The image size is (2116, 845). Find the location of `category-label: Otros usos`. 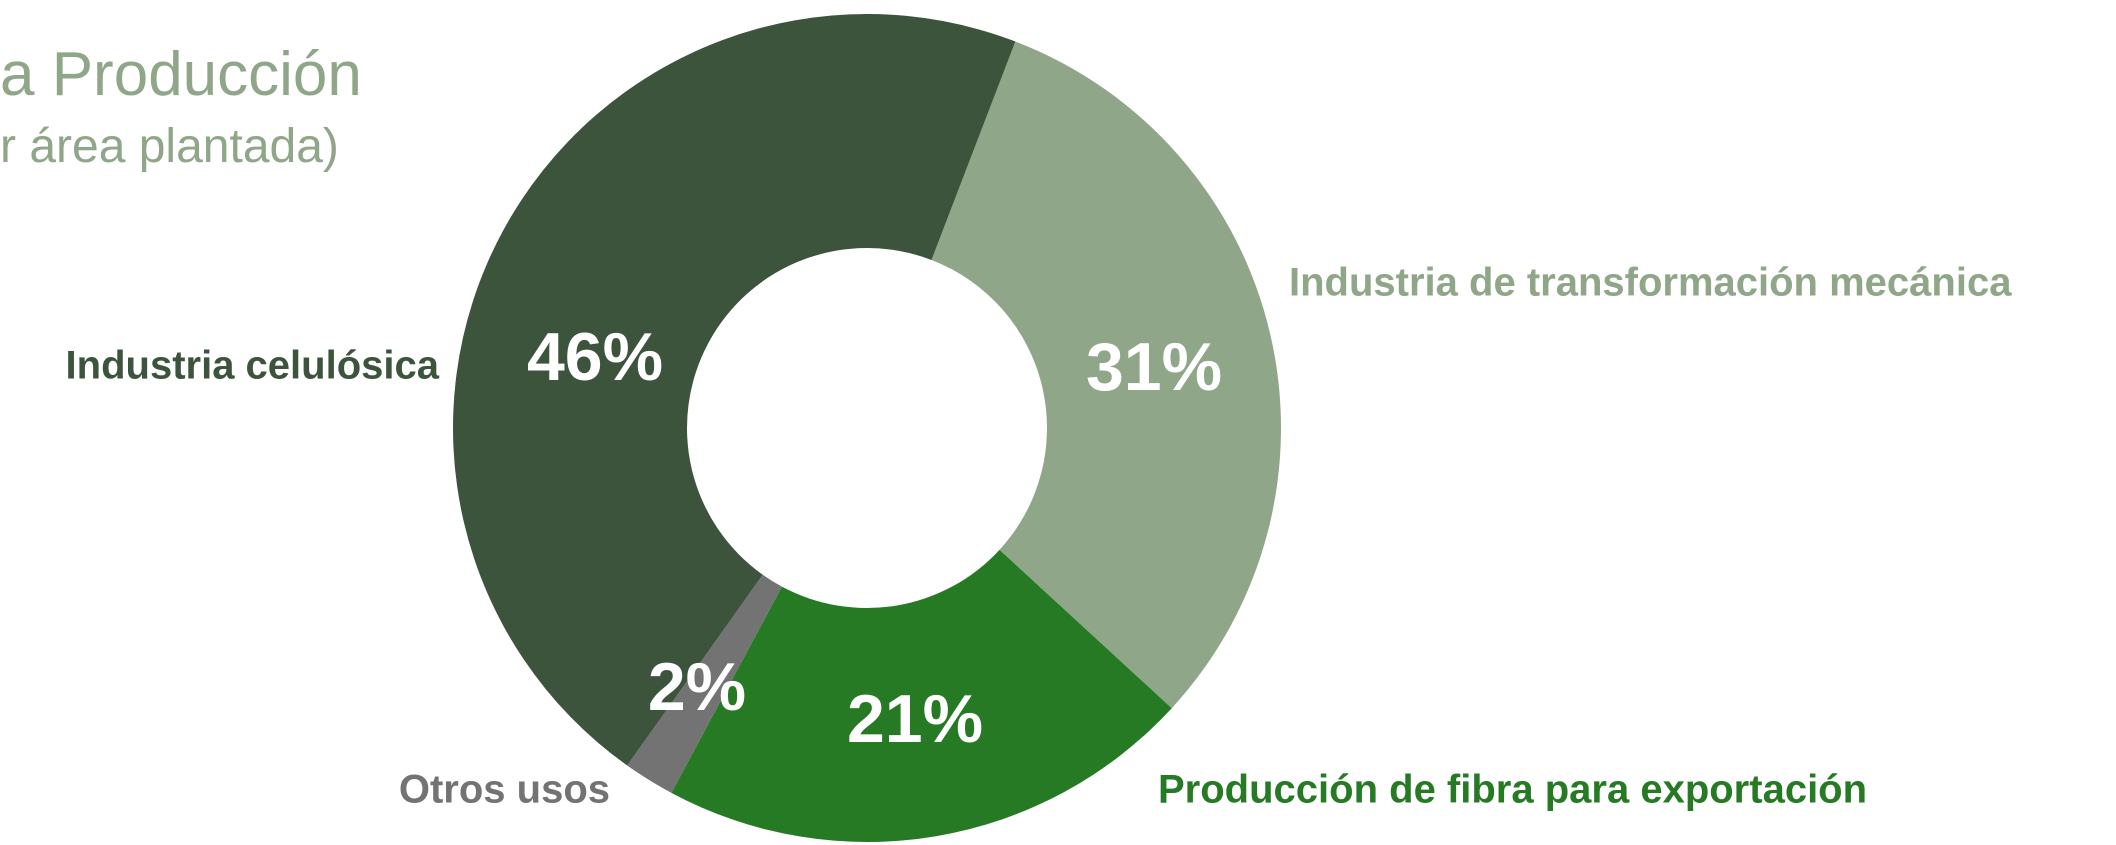

category-label: Otros usos is located at coordinates (504, 790).